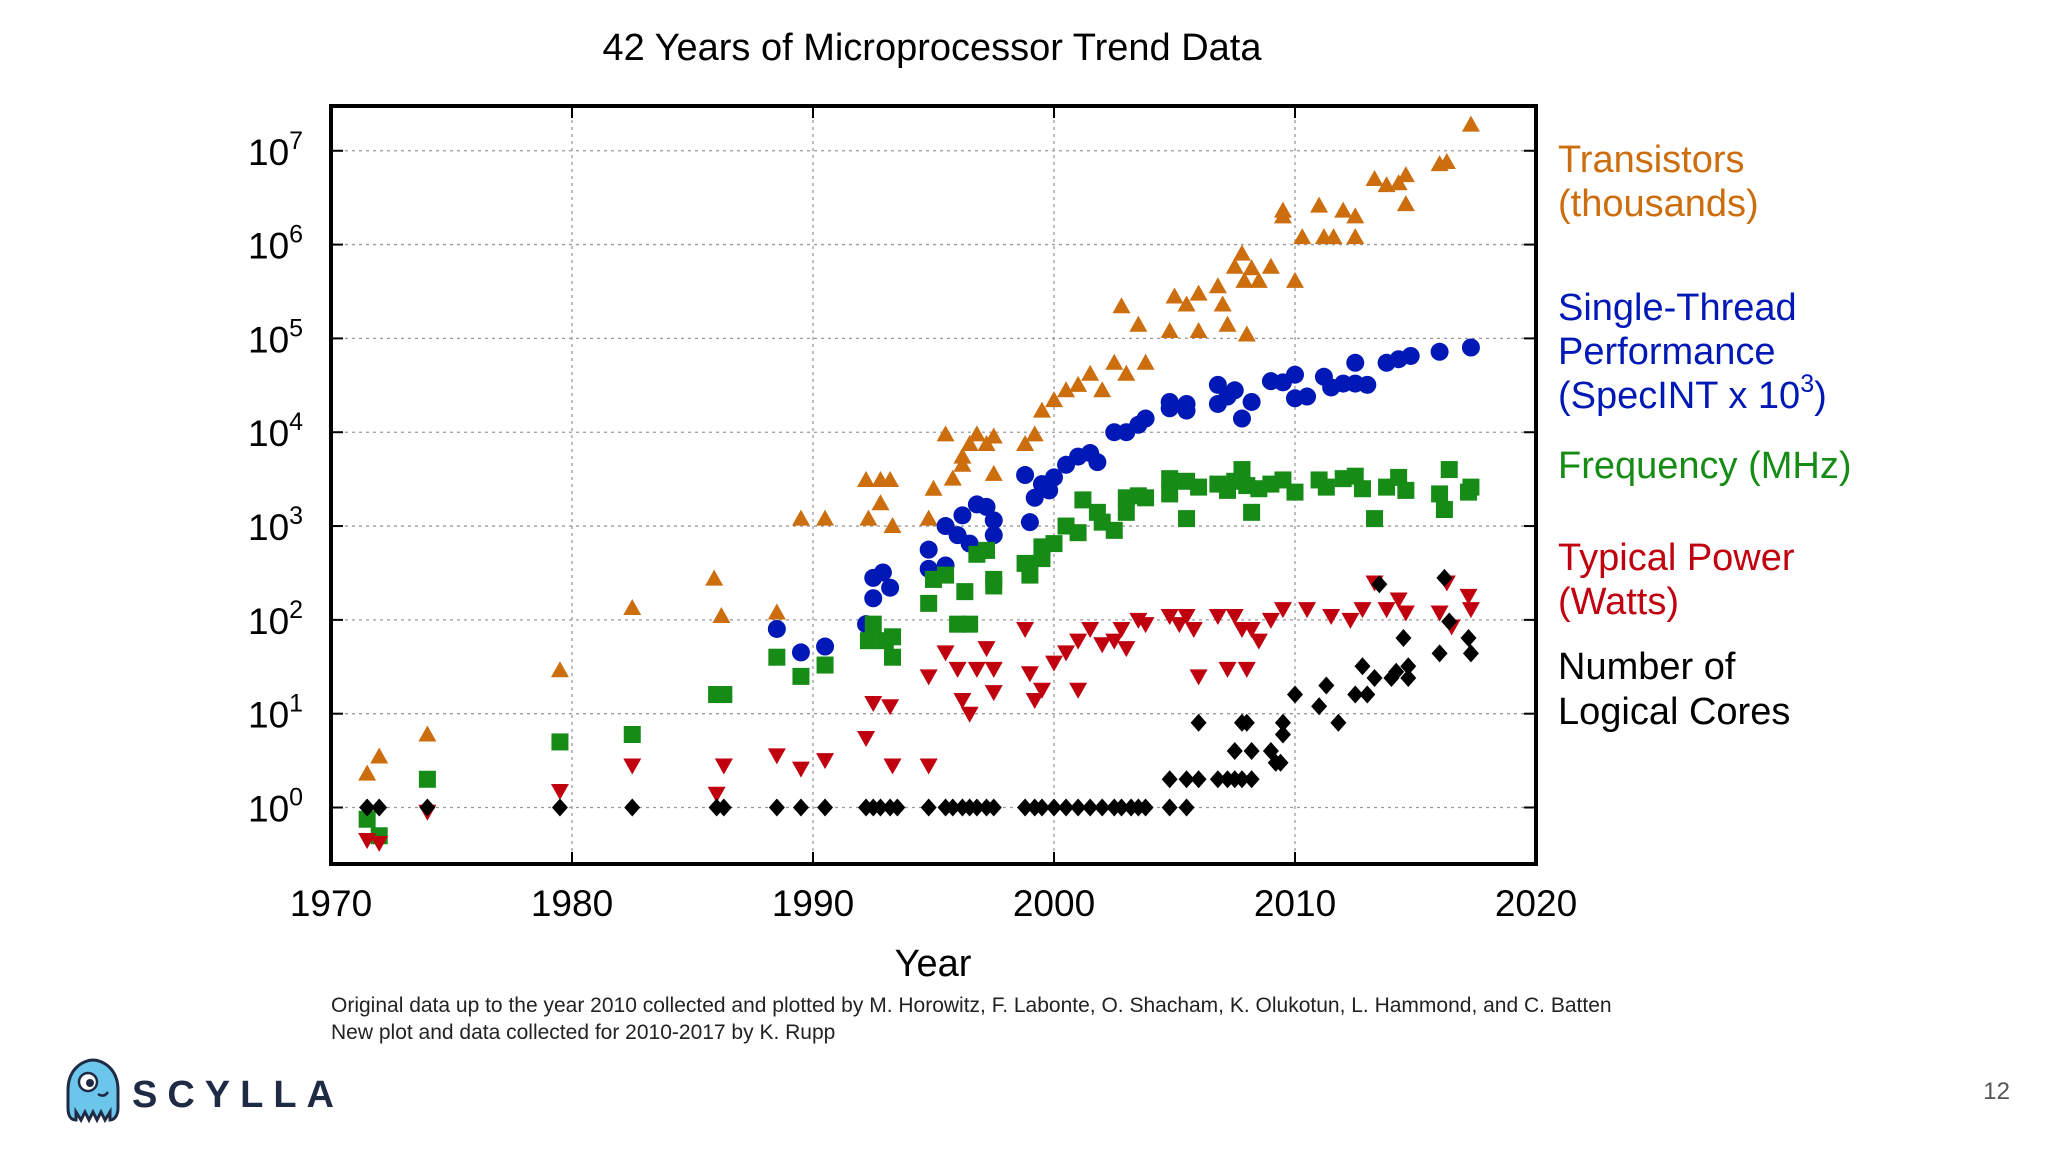  Describe the element at coordinates (813, 903) in the screenshot. I see `x-tick-label: 1990` at that location.